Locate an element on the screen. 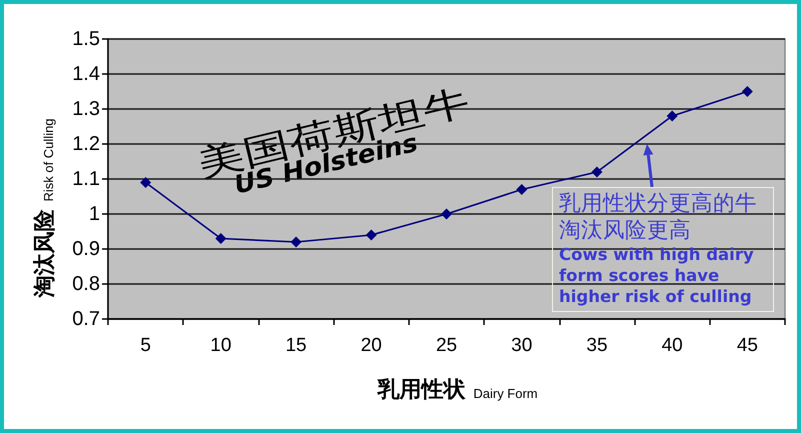 Image resolution: width=801 pixels, height=433 pixels. y-tick-label: 0.8 is located at coordinates (86, 284).